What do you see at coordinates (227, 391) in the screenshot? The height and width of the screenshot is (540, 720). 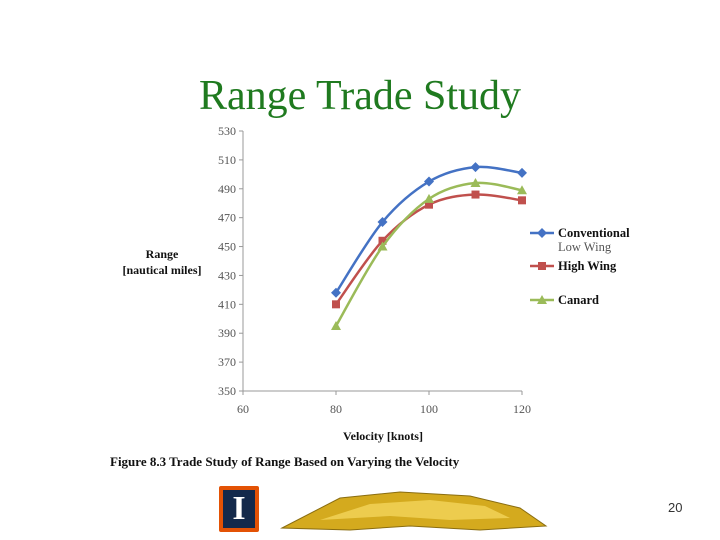 I see `y-tick-label: 350` at bounding box center [227, 391].